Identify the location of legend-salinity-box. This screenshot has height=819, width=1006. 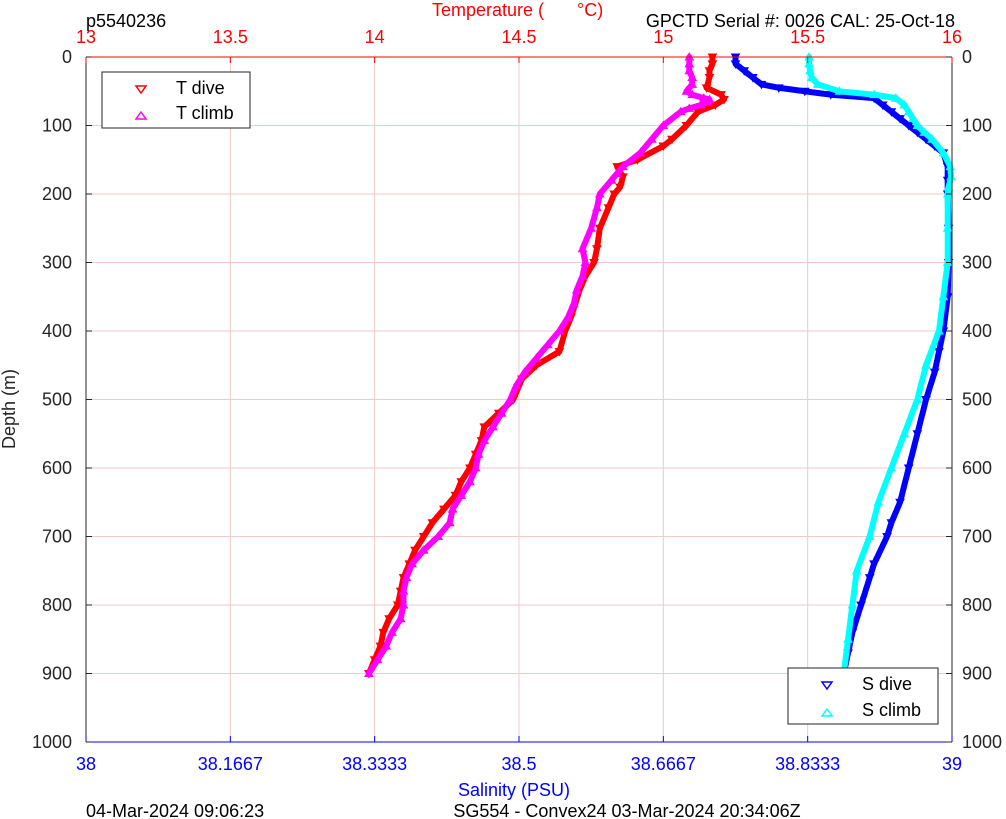
(863, 696).